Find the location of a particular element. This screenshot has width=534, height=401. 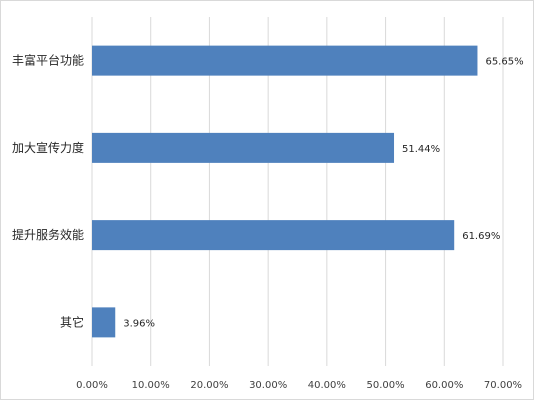

x-tick-label: 70.00% is located at coordinates (503, 385).